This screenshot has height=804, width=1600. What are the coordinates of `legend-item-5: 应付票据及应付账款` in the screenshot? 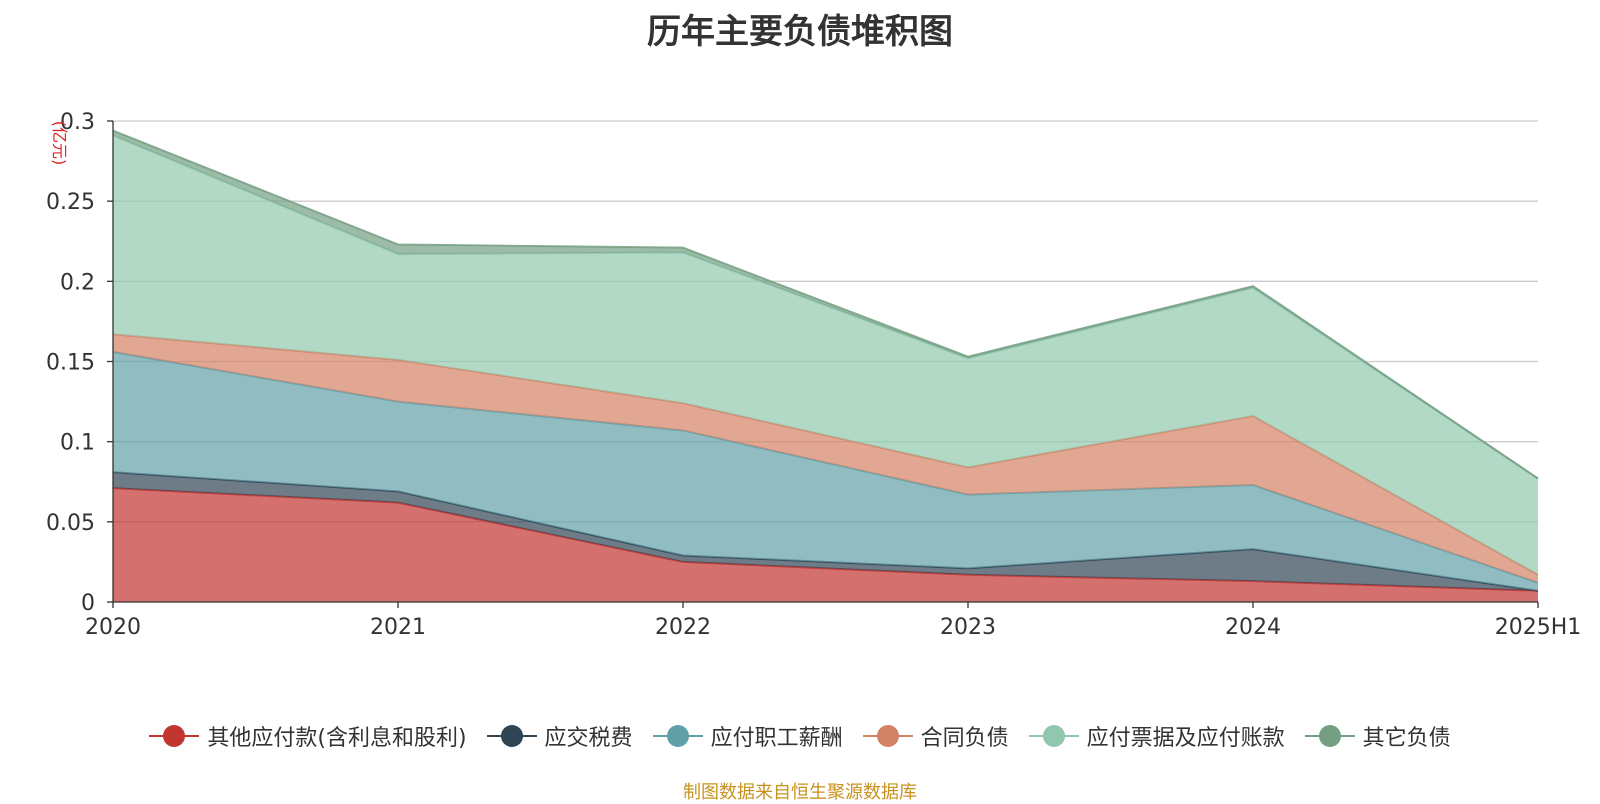 It's located at (1156, 736).